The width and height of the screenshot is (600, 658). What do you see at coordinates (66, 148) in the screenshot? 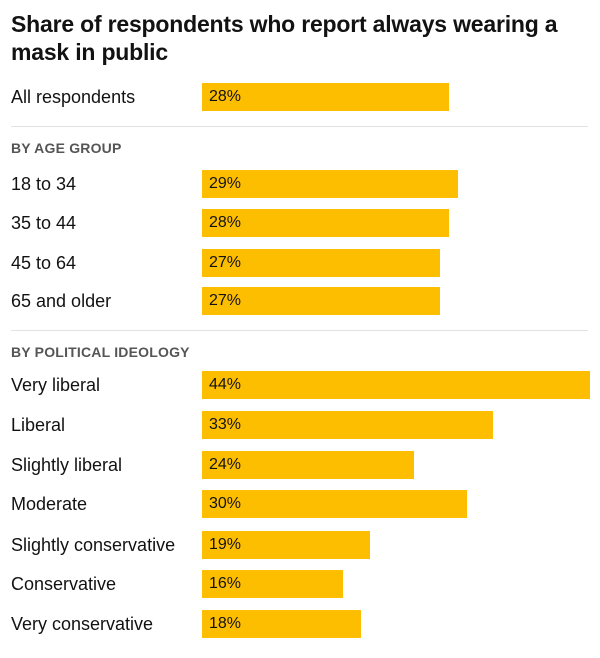
I see `section-header: BY AGE GROUP` at bounding box center [66, 148].